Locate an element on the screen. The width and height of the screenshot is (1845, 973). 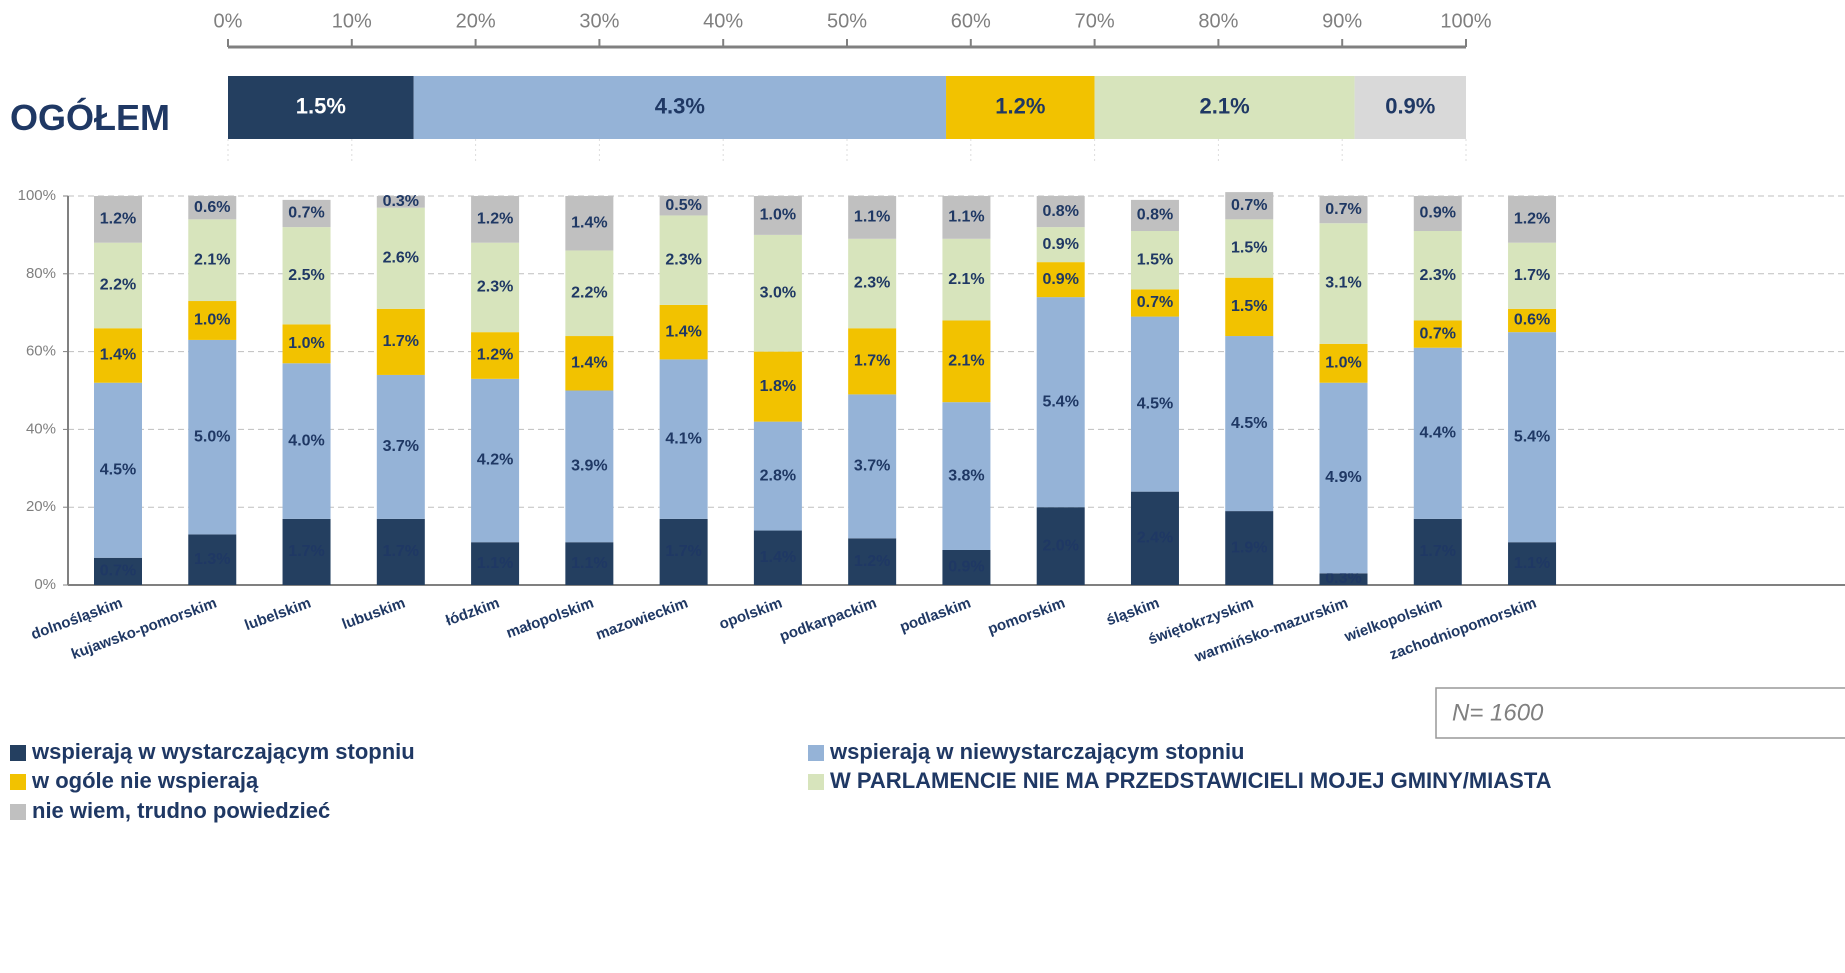
x-tick-label: pomorskim is located at coordinates (1027, 617).